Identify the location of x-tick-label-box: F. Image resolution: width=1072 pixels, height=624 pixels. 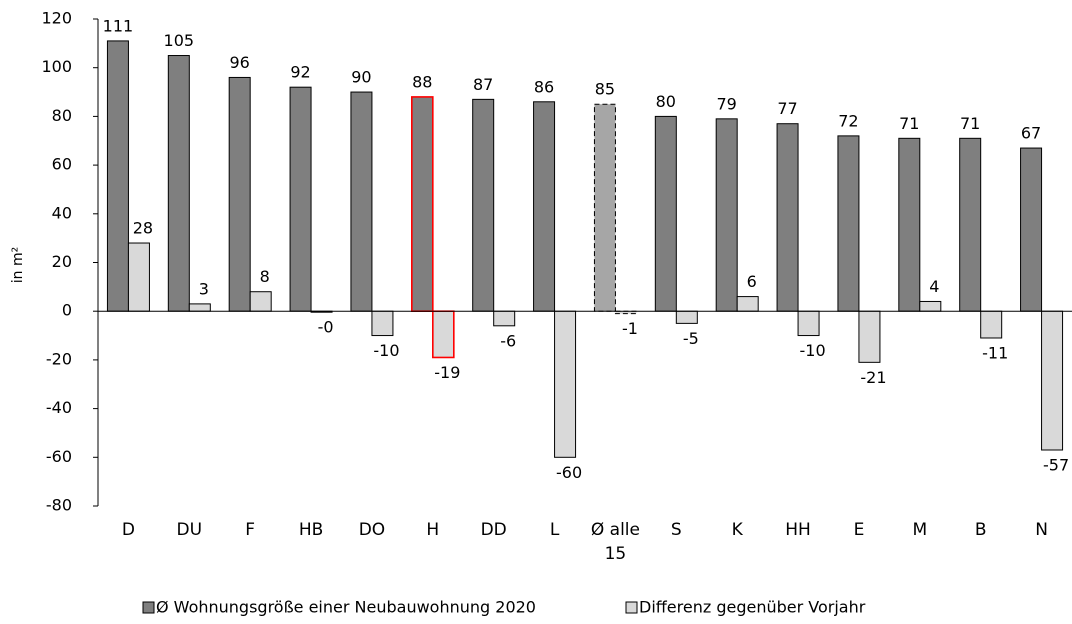
(250, 530).